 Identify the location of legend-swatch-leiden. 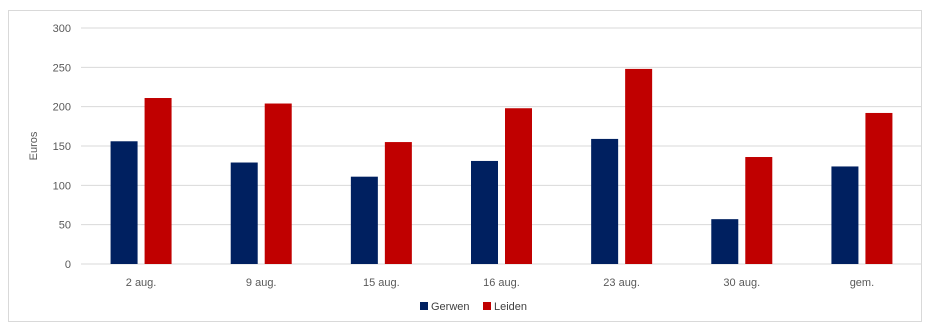
(487, 306).